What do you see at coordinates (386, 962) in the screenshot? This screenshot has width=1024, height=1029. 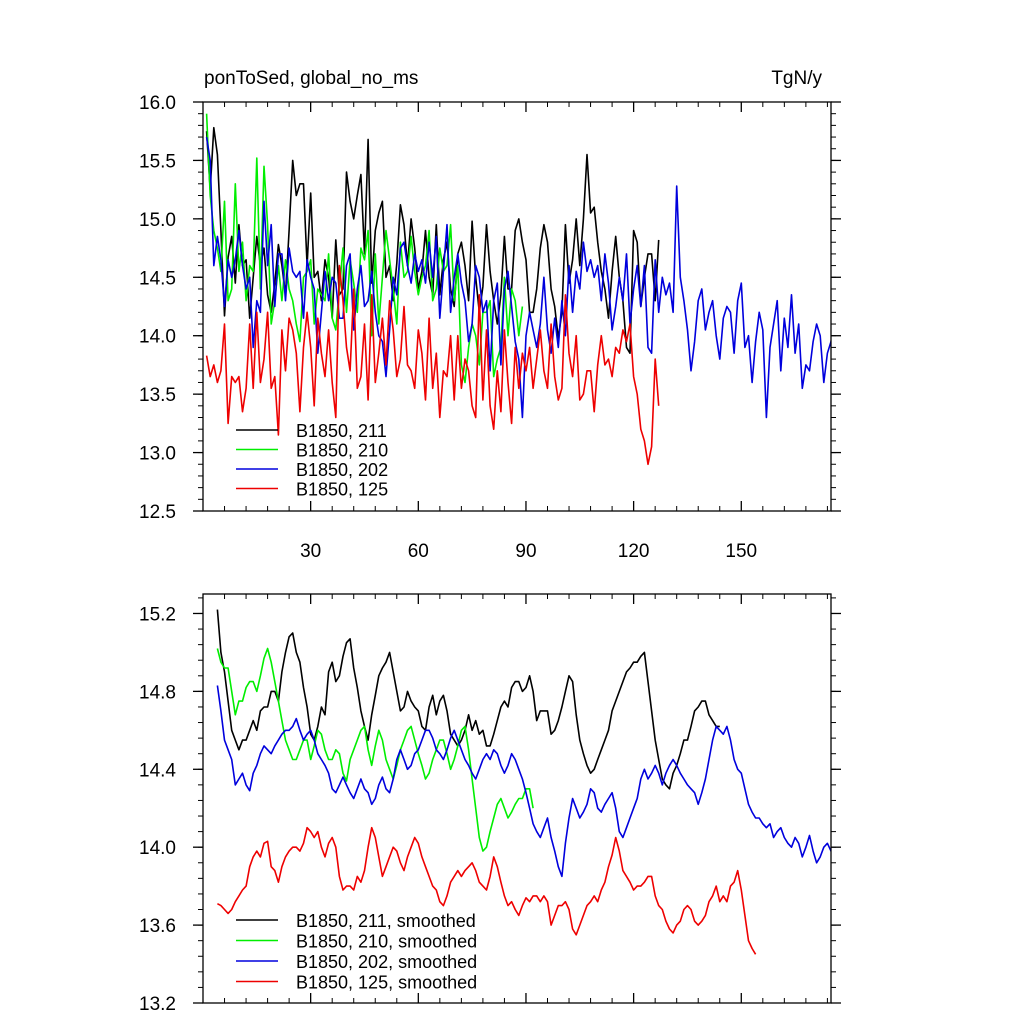 I see `bottom-legend-label-3: B1850, 202, smoothed` at bounding box center [386, 962].